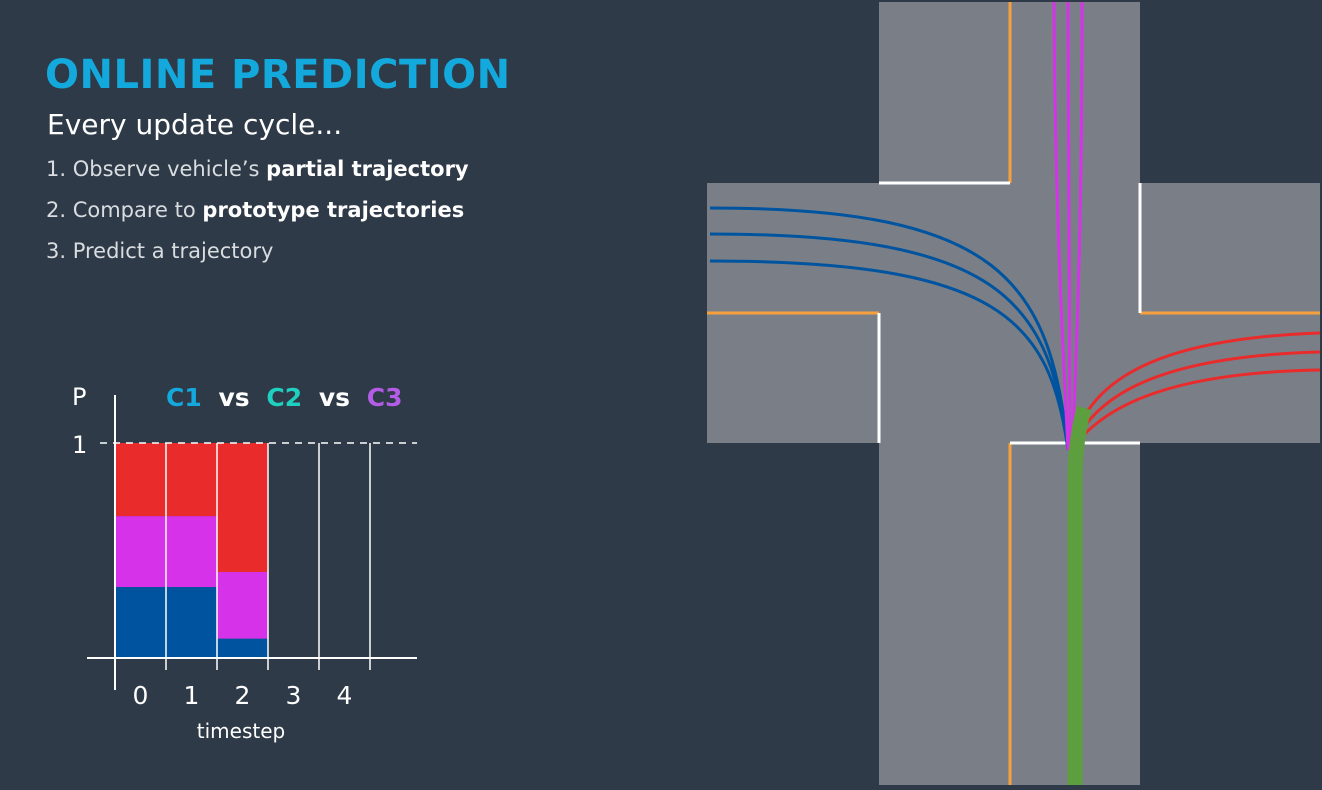 The height and width of the screenshot is (790, 1322). I want to click on y-axis-label: P, so click(79, 397).